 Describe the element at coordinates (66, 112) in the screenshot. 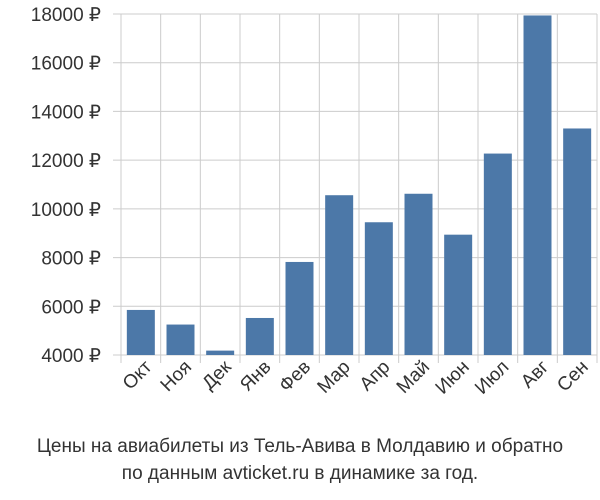

I see `y-tick-label: 14000 ₽` at that location.